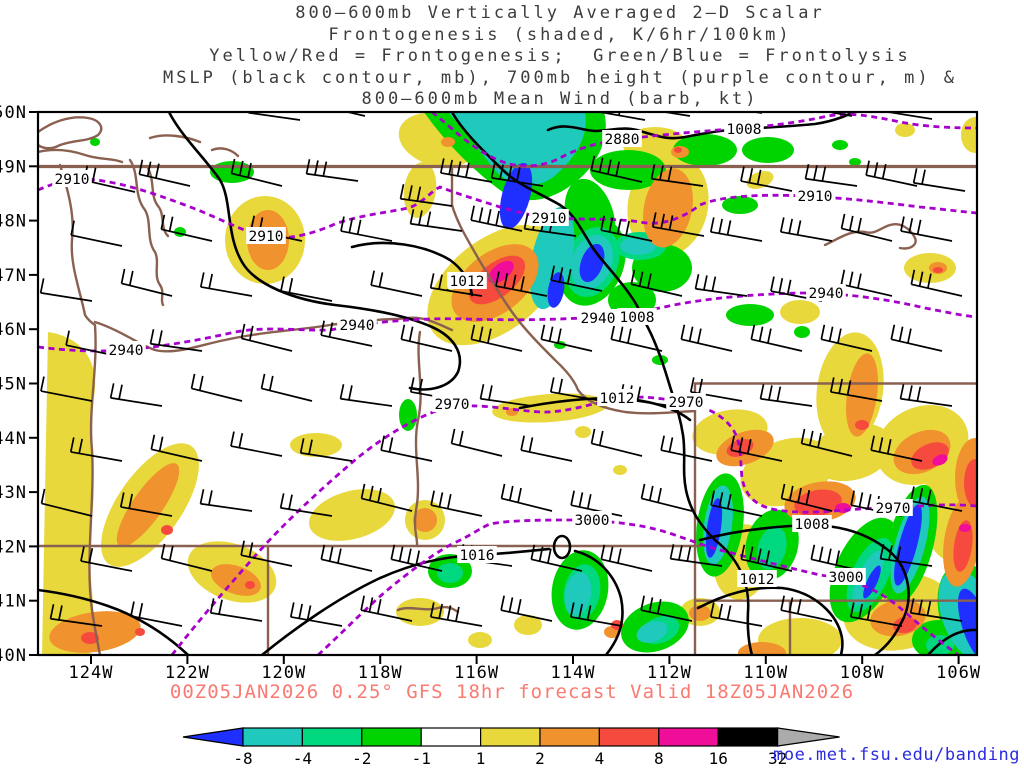  What do you see at coordinates (146, 232) in the screenshot?
I see `puget-sound` at bounding box center [146, 232].